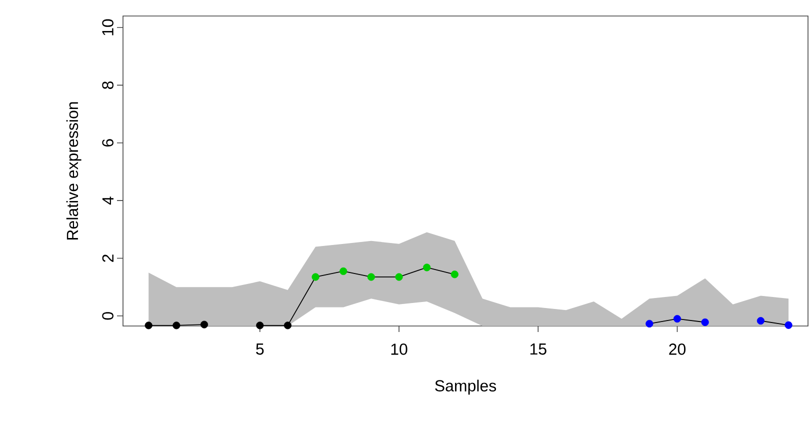 Image resolution: width=810 pixels, height=442 pixels. Describe the element at coordinates (108, 27) in the screenshot. I see `y-tick-label: 10` at that location.